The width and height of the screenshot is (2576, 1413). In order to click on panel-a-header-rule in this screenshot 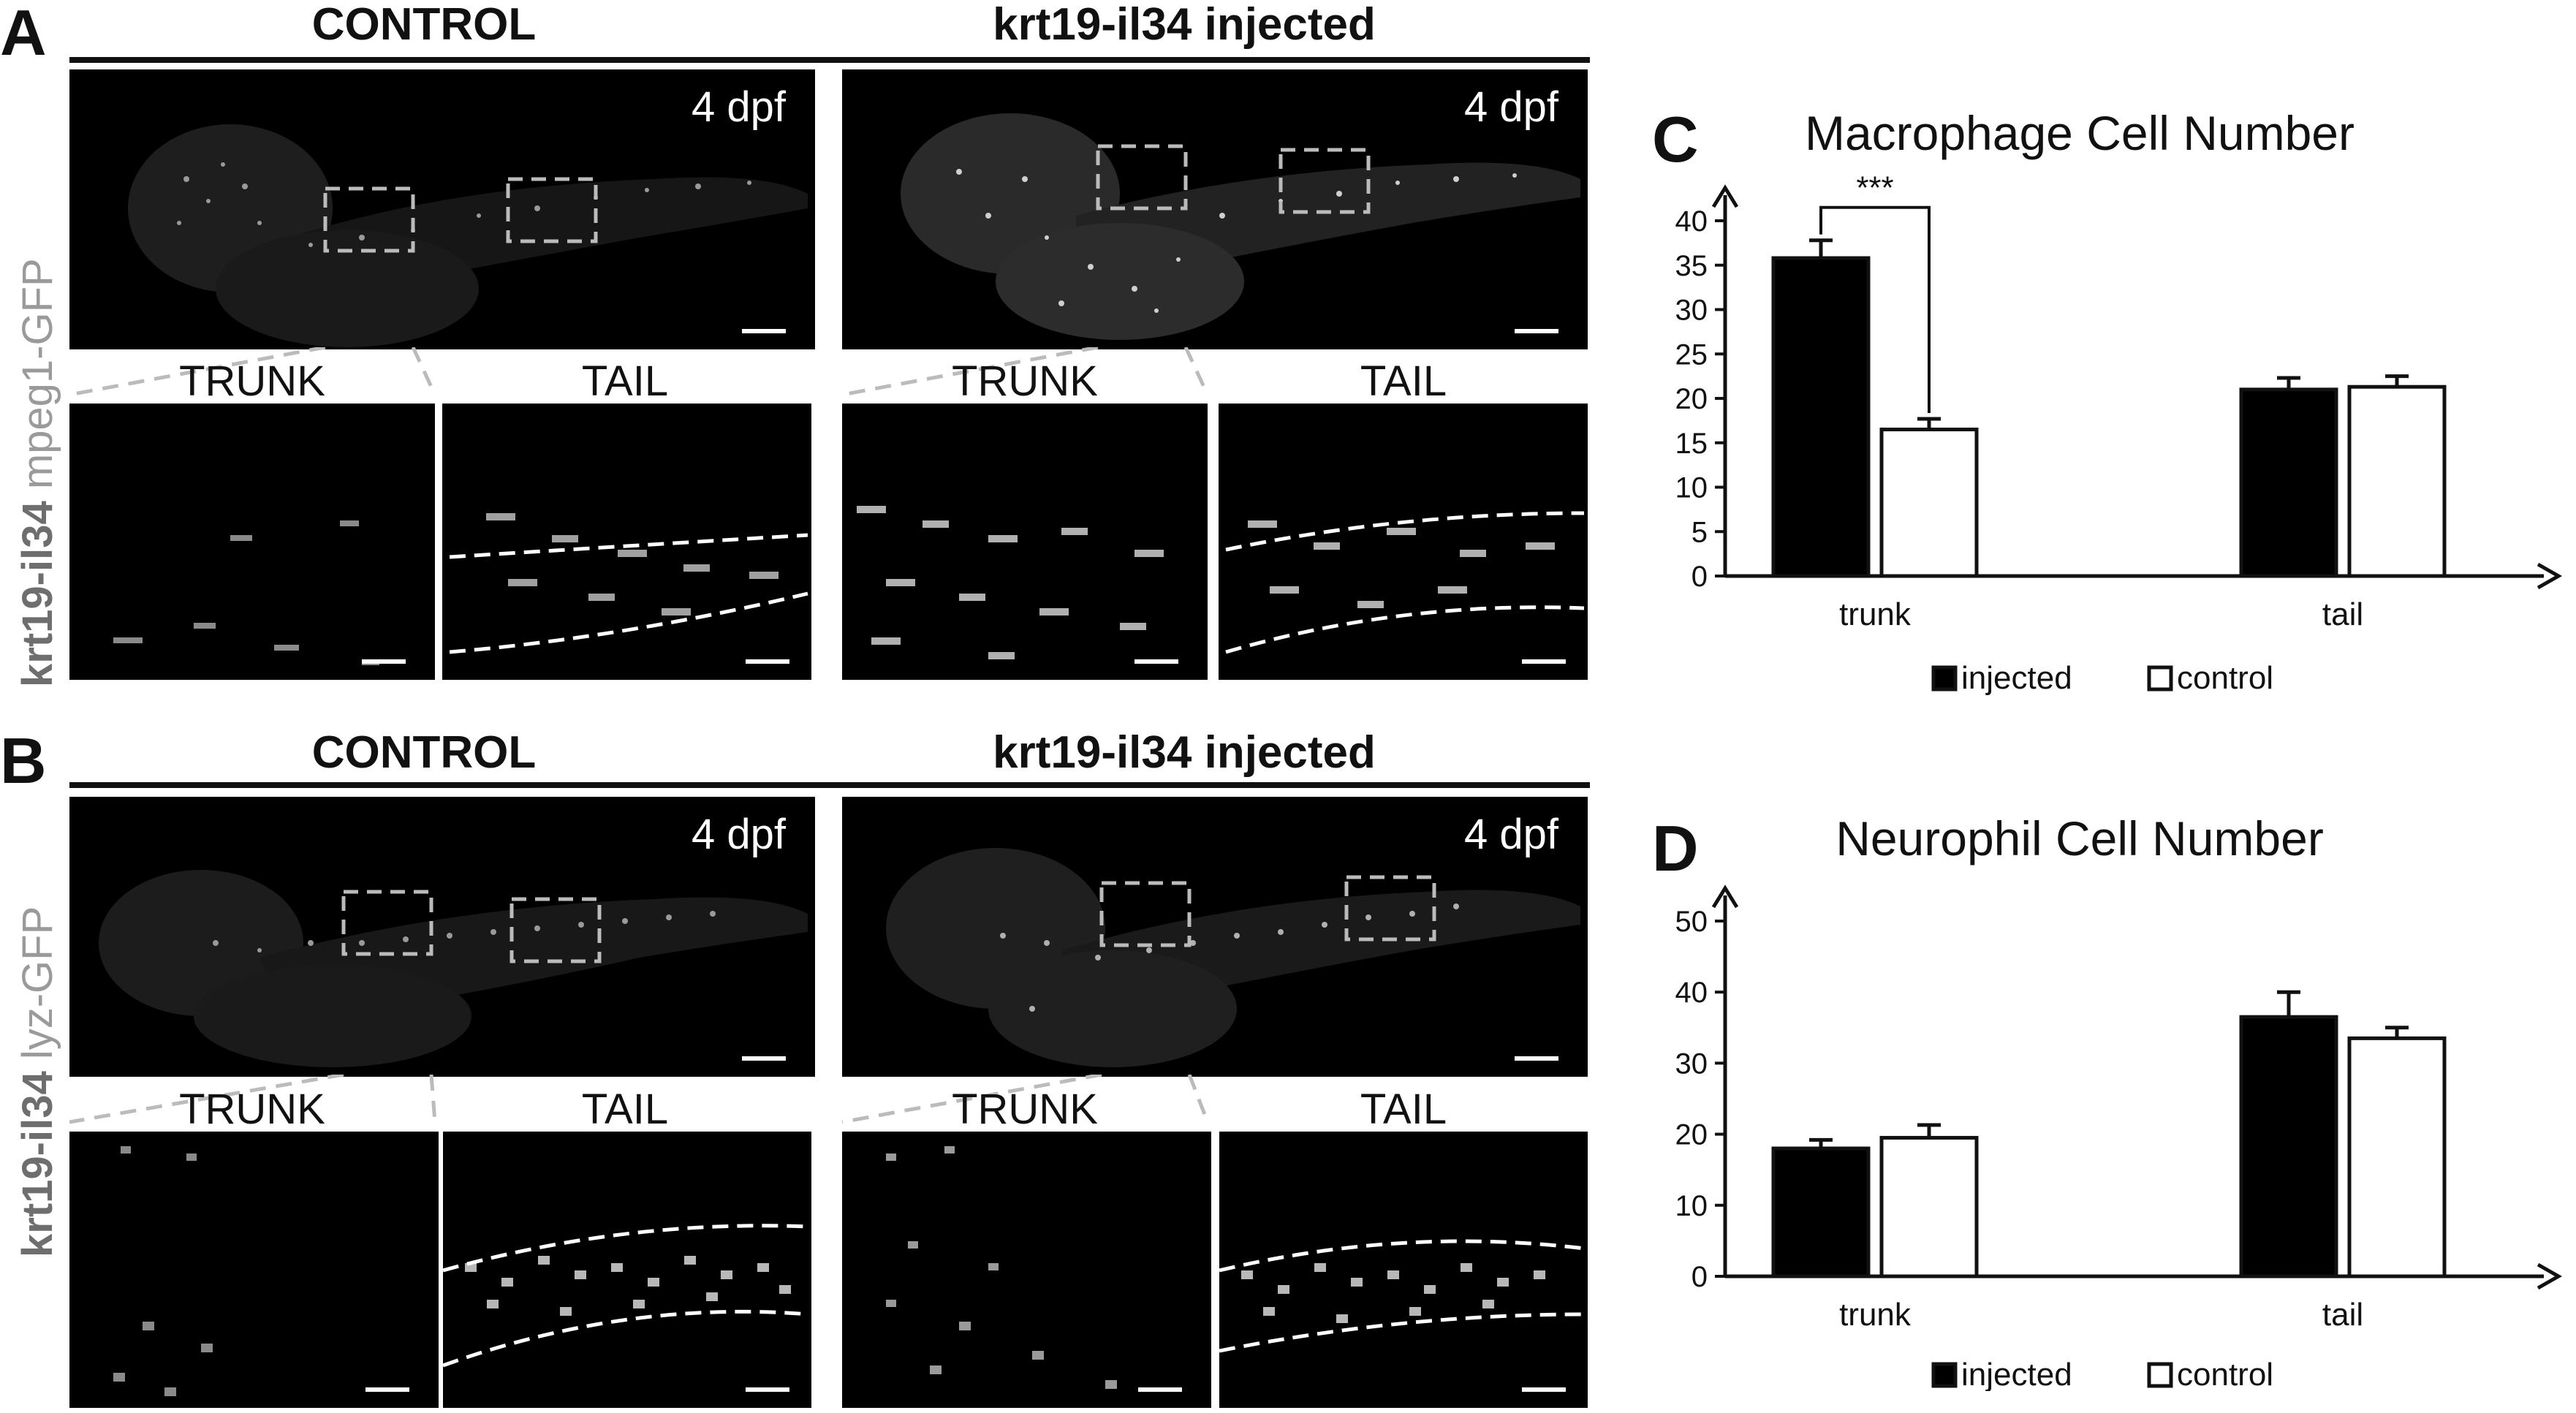, I will do `click(829, 60)`.